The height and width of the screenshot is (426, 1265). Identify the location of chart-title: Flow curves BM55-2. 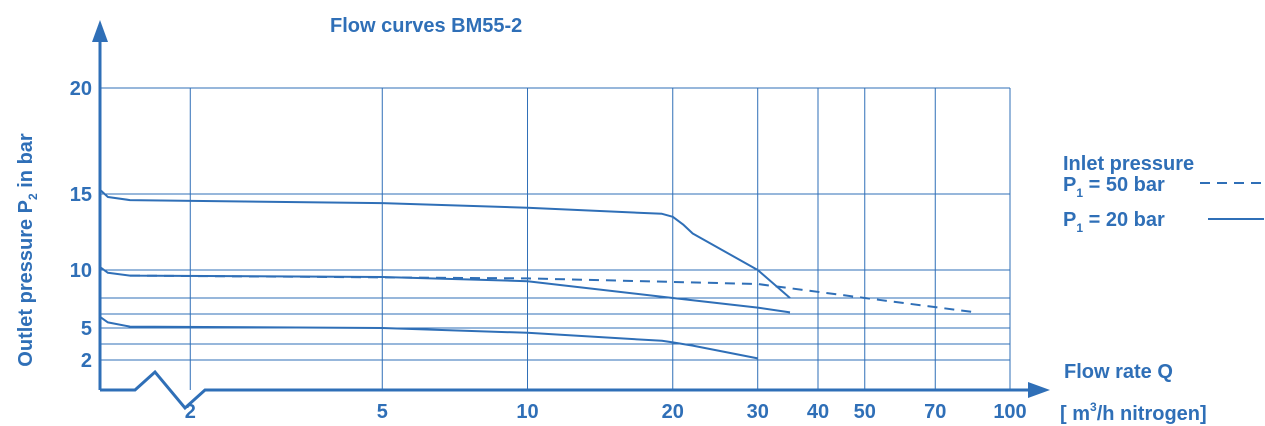
(426, 26).